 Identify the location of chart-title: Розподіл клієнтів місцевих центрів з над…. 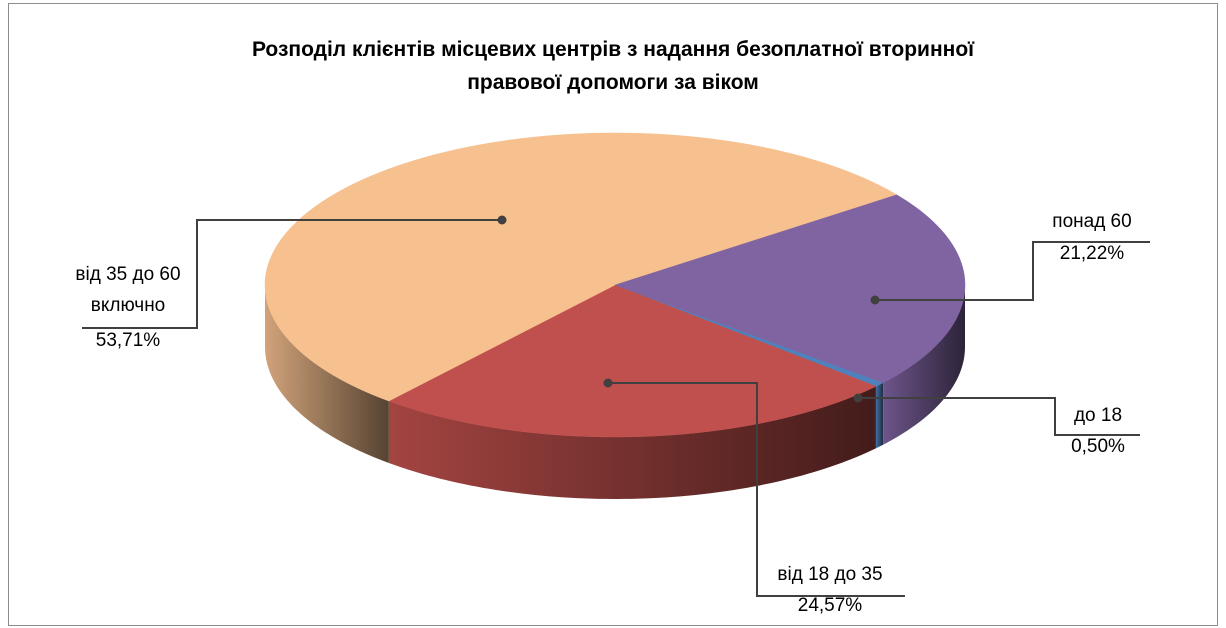
(613, 66).